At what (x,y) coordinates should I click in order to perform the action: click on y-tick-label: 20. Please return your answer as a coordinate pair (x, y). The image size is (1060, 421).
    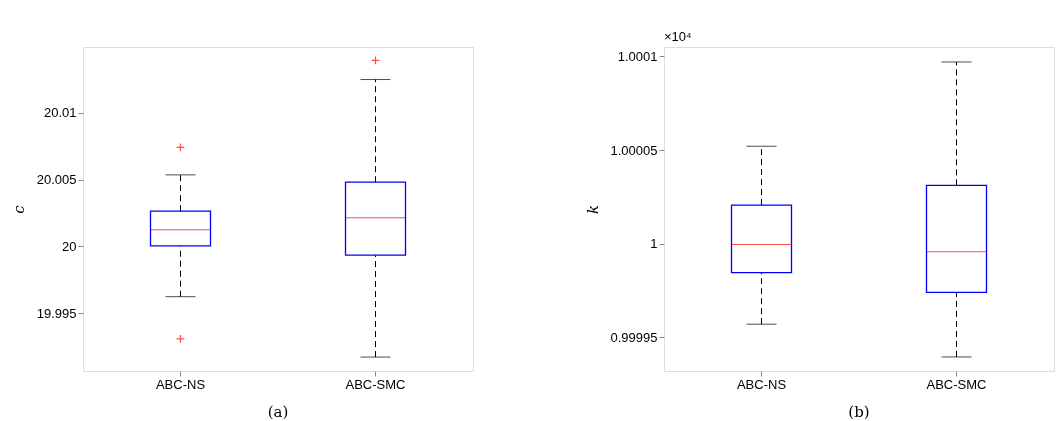
    Looking at the image, I should click on (69, 246).